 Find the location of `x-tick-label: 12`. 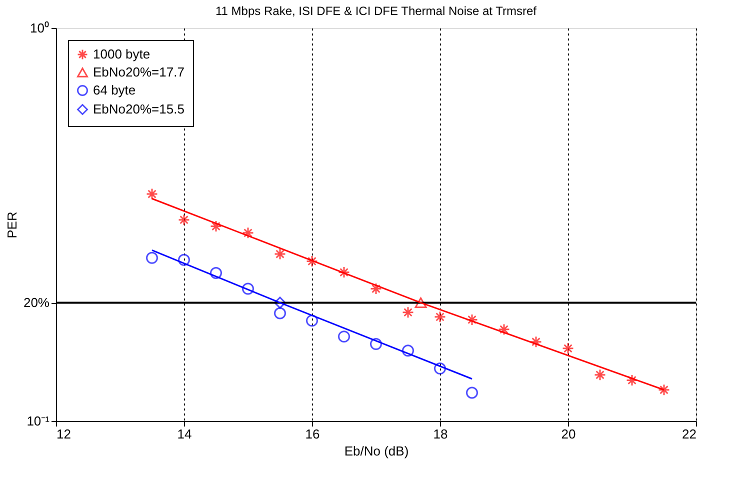

x-tick-label: 12 is located at coordinates (63, 434).